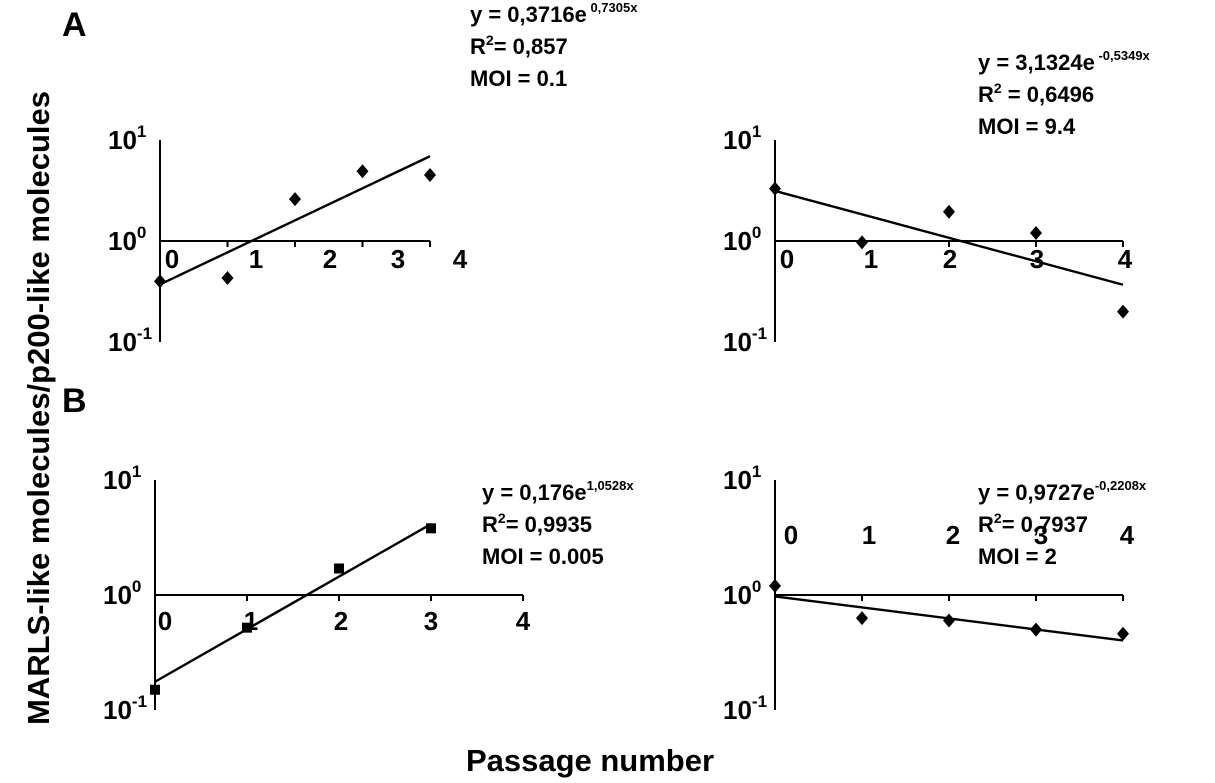 This screenshot has height=783, width=1215. What do you see at coordinates (558, 491) in the screenshot?
I see `equation-label: y = 0,176e1,0528x` at bounding box center [558, 491].